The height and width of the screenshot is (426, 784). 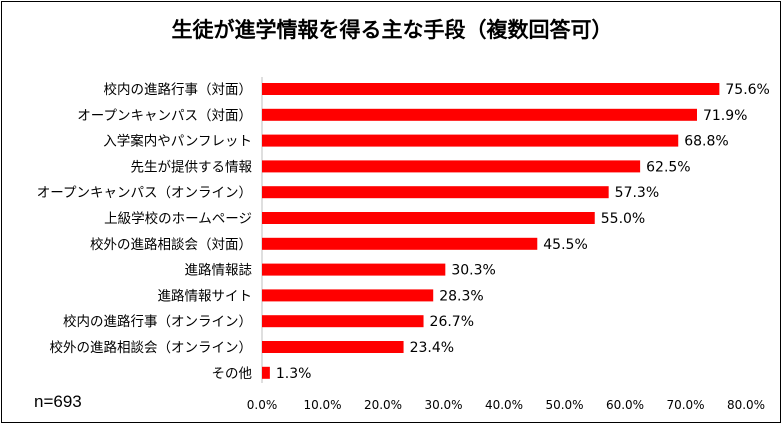 I want to click on value-label: 1.3%, so click(x=294, y=374).